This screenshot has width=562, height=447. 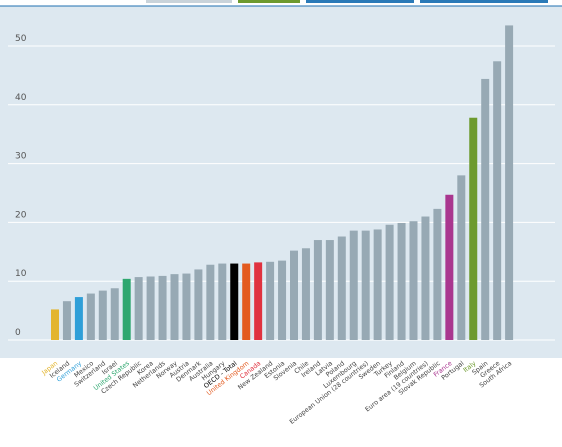 What do you see at coordinates (21, 157) in the screenshot?
I see `y-tick-label: 30` at bounding box center [21, 157].